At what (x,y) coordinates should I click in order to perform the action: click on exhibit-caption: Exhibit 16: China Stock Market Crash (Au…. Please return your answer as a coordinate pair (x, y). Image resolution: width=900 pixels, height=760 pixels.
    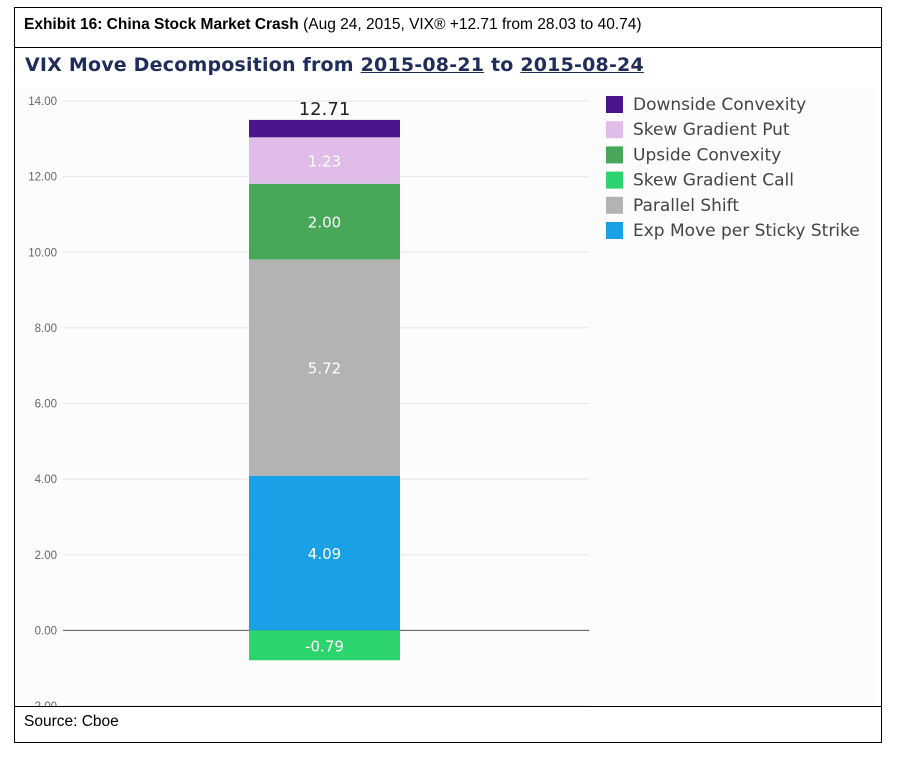
    Looking at the image, I should click on (333, 25).